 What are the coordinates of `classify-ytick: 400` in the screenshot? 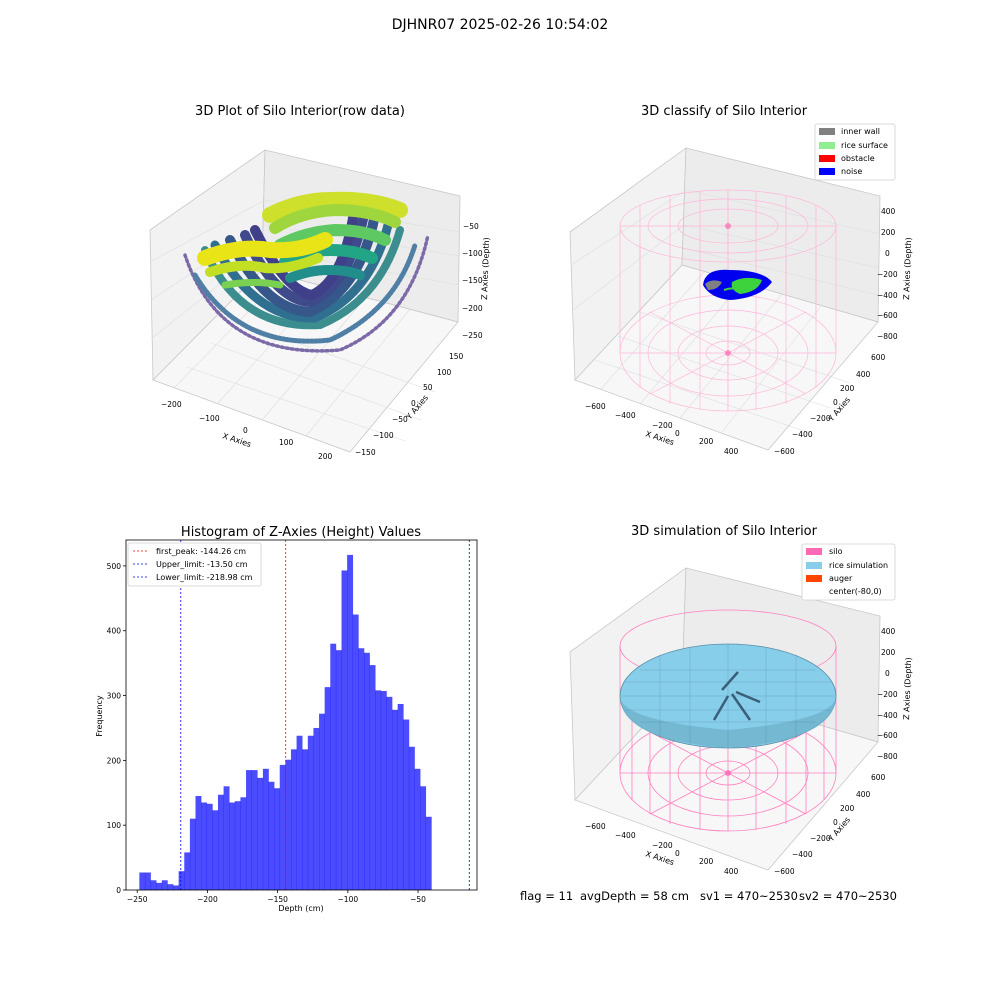 It's located at (863, 374).